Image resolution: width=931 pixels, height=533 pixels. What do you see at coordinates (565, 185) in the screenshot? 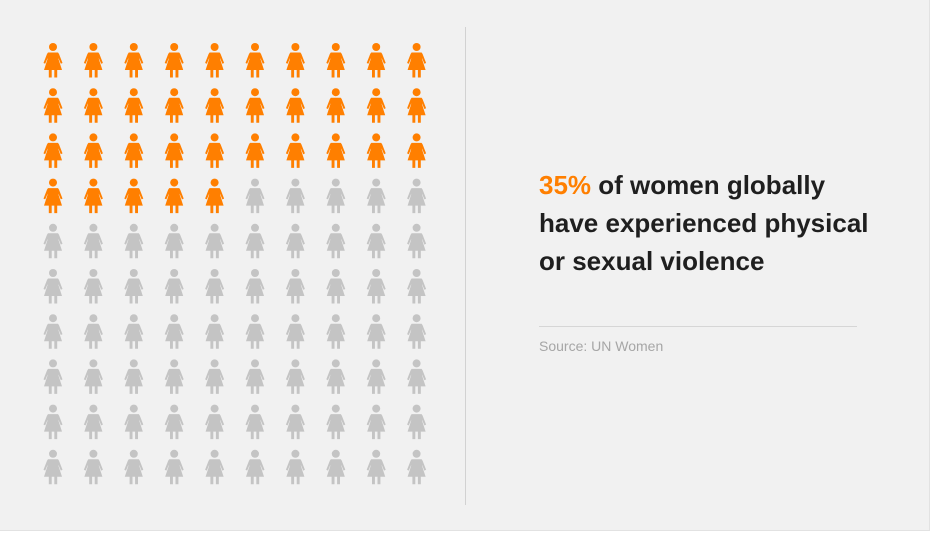
I see `headline-percent: 35%` at bounding box center [565, 185].